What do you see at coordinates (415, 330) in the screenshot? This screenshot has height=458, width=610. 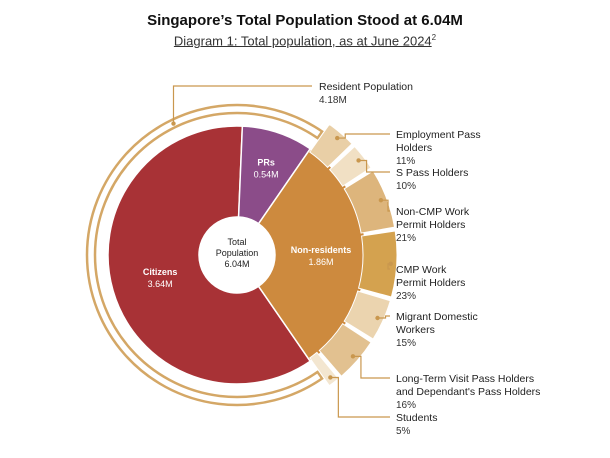 I see `breakdown-label-5: Workers` at bounding box center [415, 330].